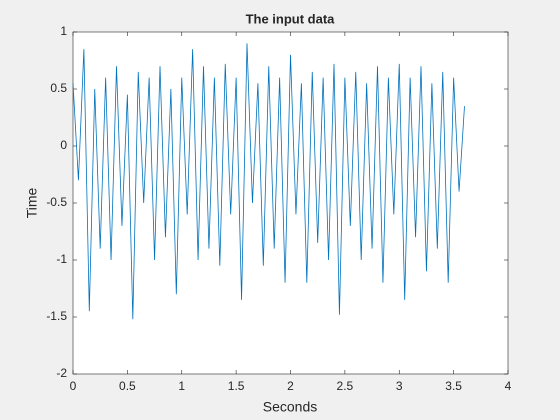 This screenshot has height=420, width=560. What do you see at coordinates (56, 202) in the screenshot?
I see `y-tick-label: -0.5` at bounding box center [56, 202].